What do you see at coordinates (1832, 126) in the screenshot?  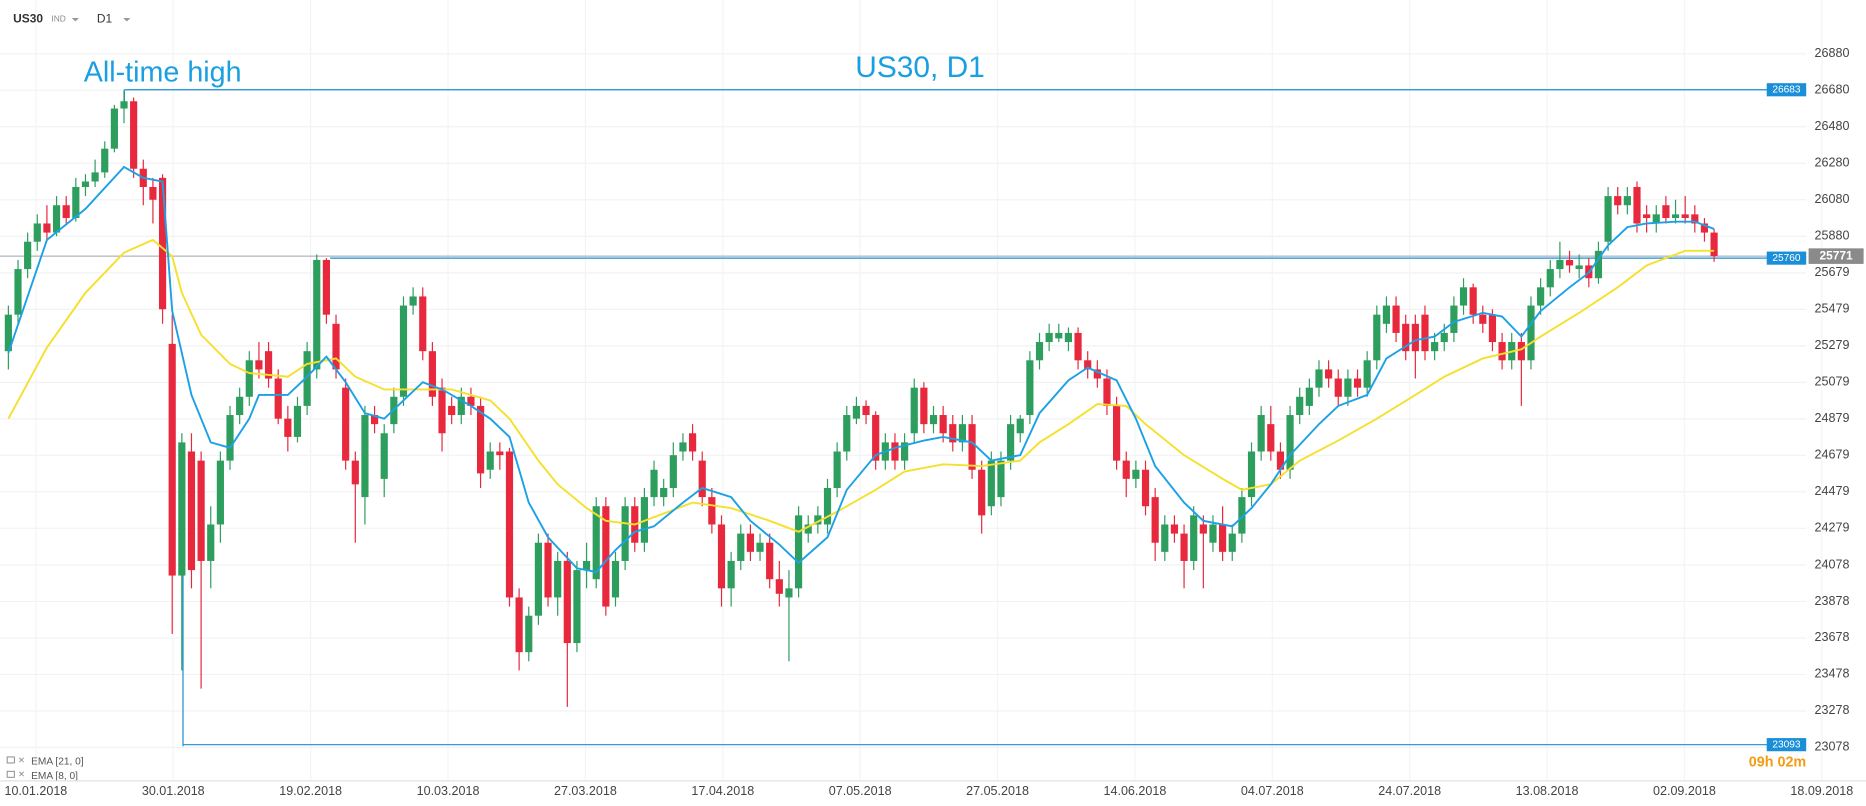 I see `y-tick-label: 26480` at bounding box center [1832, 126].